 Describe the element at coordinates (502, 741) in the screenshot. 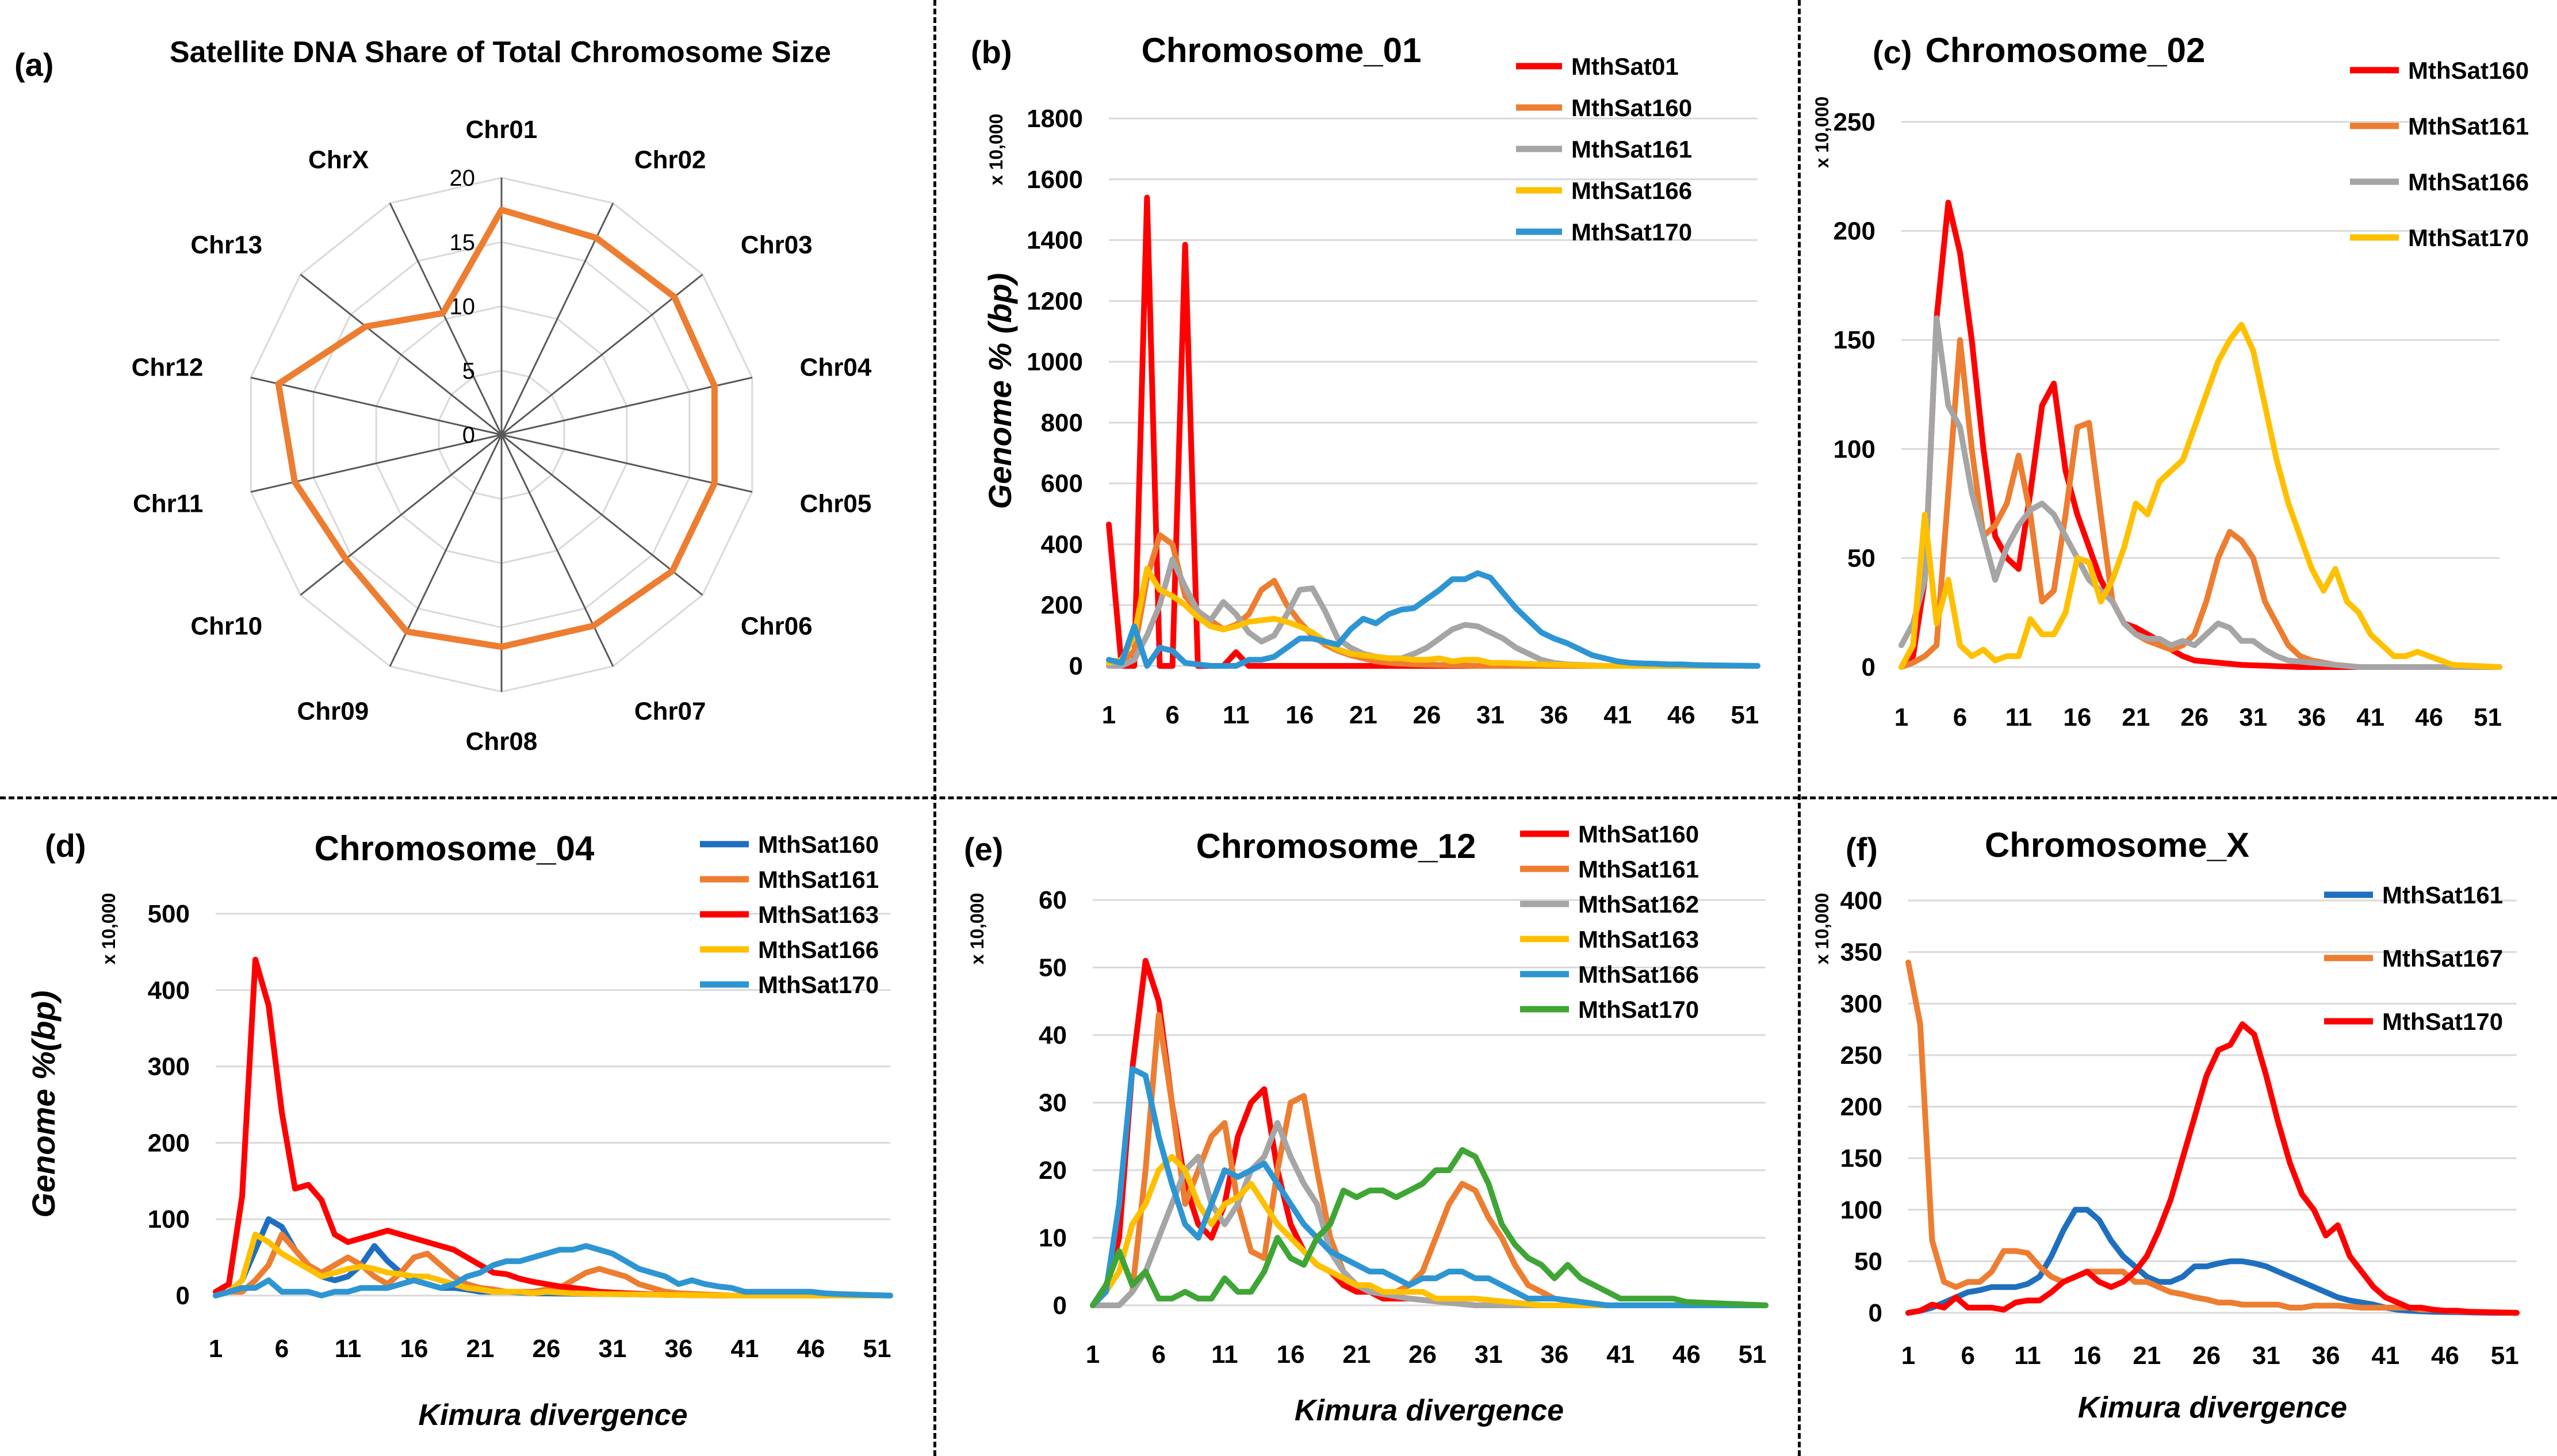

I see `radar-category-label: Chr08` at that location.